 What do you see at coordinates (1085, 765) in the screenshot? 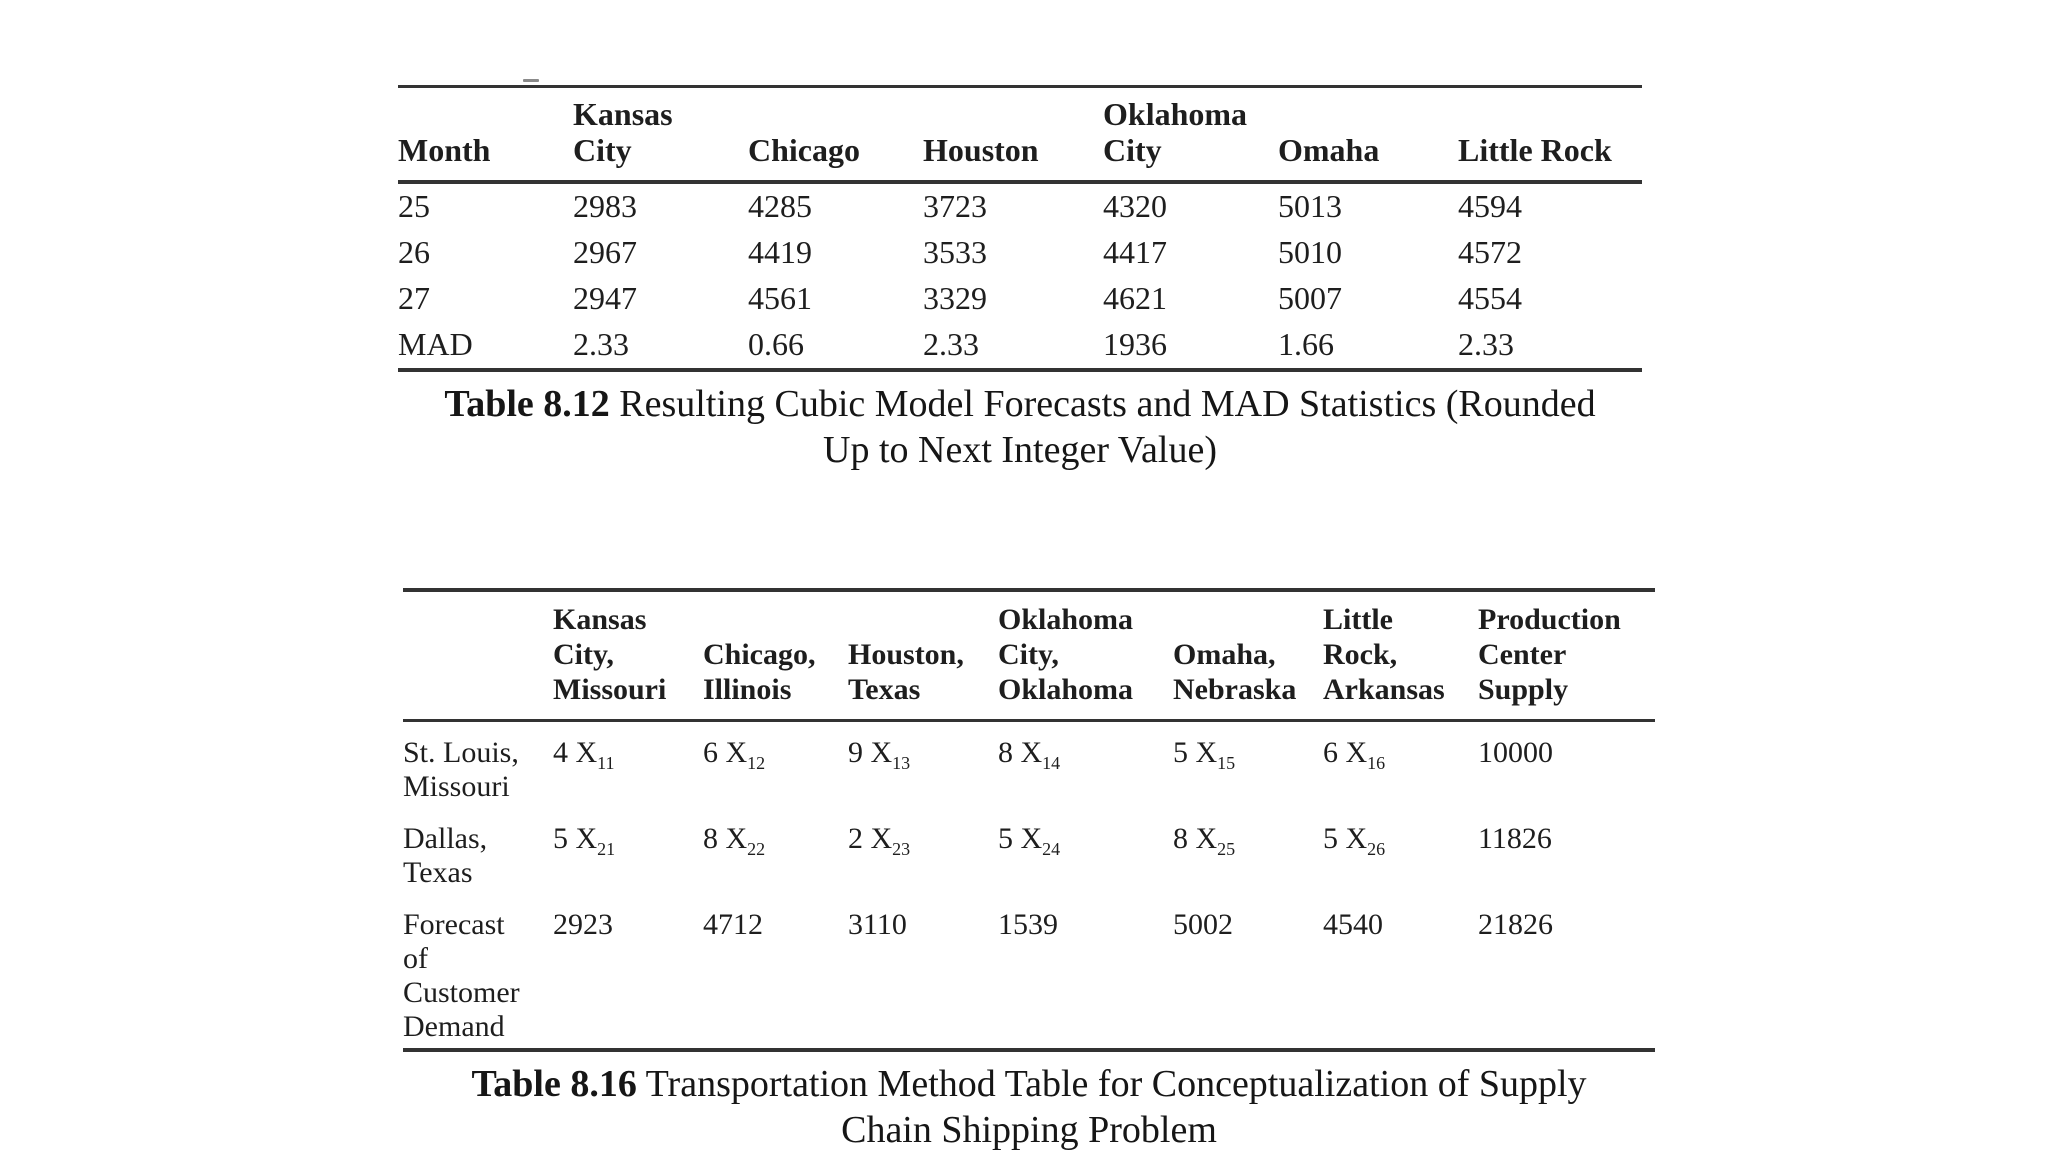
I see `variable-cell: 8 X14` at bounding box center [1085, 765].